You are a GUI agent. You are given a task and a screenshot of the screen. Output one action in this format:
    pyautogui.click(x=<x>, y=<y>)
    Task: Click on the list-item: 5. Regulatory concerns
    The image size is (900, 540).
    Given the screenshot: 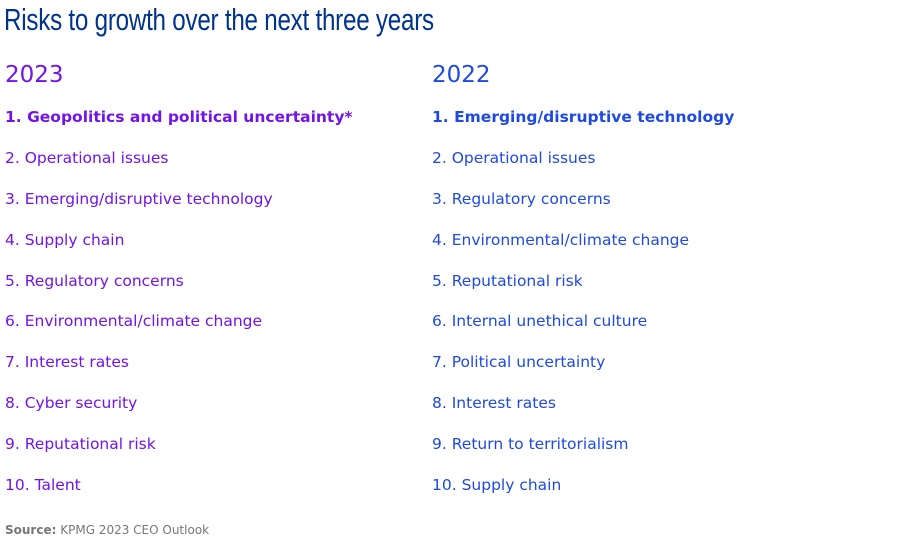 What is the action you would take?
    pyautogui.click(x=94, y=280)
    